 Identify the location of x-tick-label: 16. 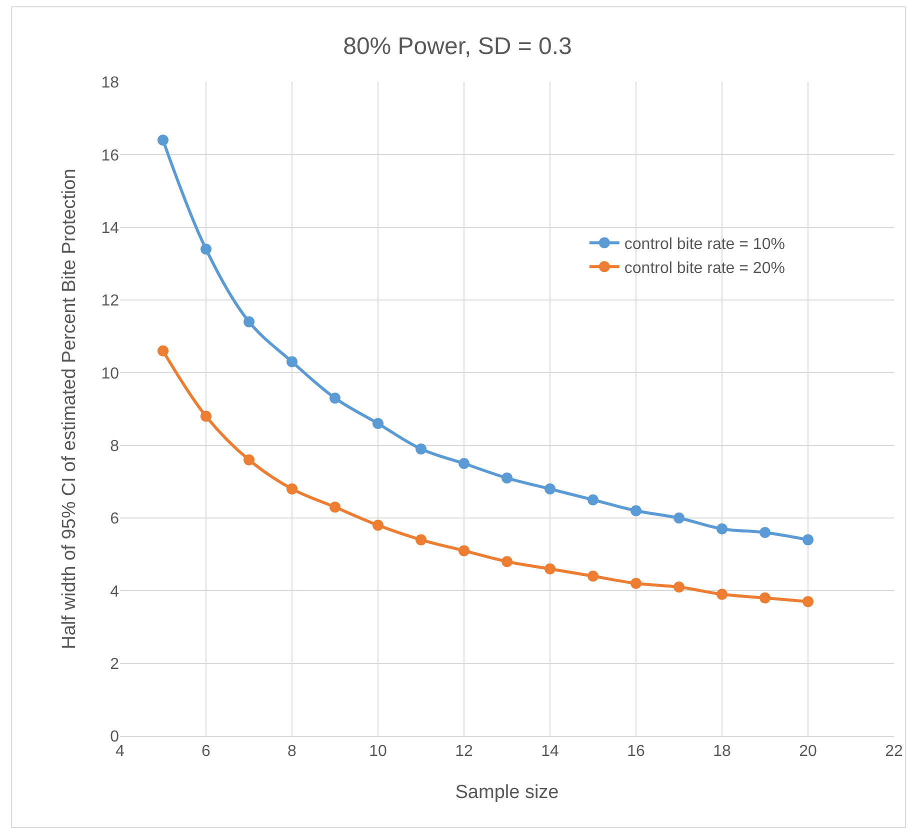
(636, 751).